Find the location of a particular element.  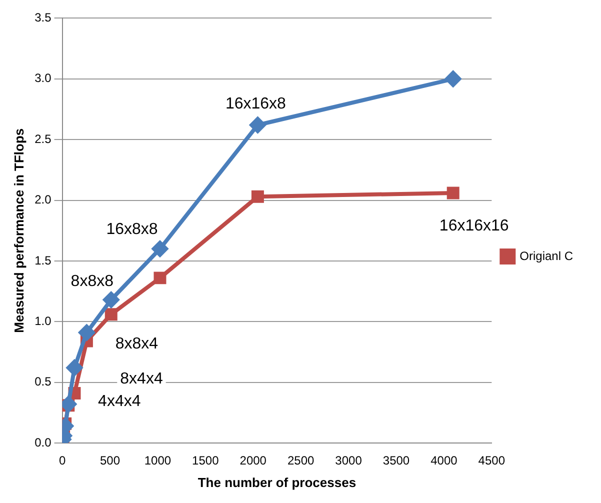

x-tick-label: 3000 is located at coordinates (348, 461).